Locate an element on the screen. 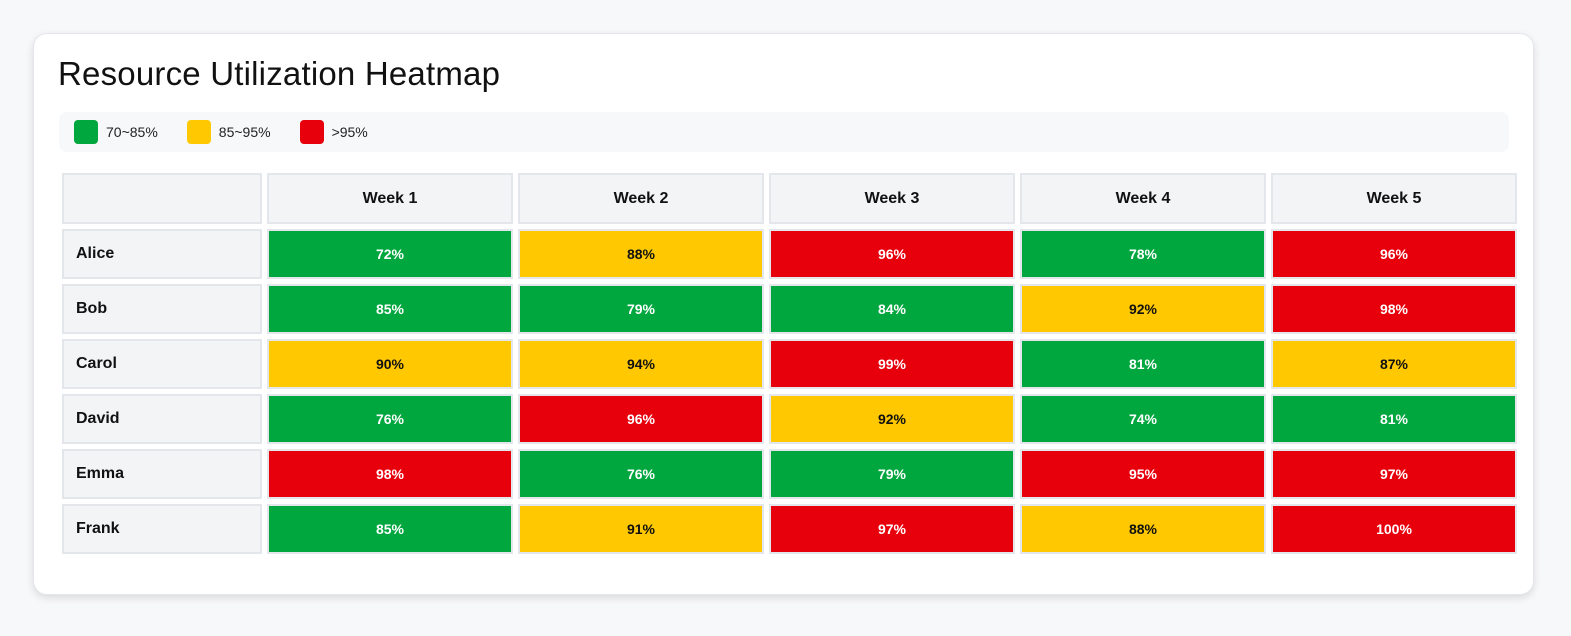  header-row: Week 1 Week 2 Week 3 Week 4 Week 5 is located at coordinates (789, 198).